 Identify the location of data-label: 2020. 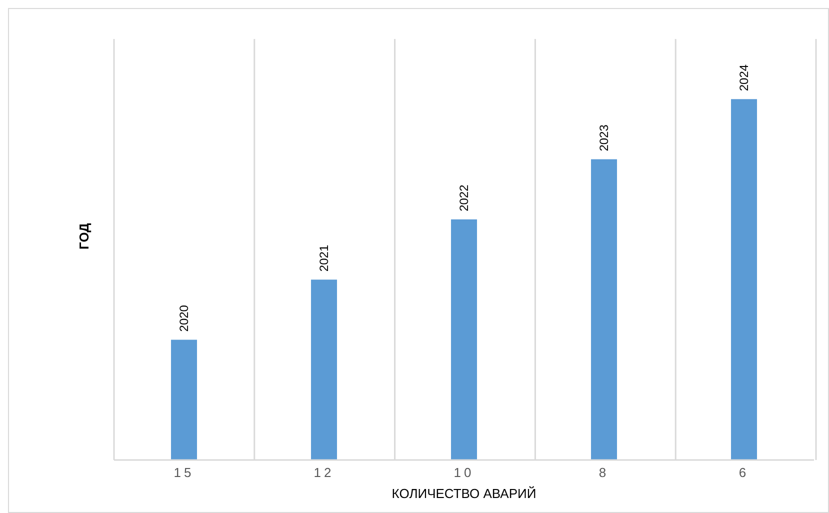
(184, 318).